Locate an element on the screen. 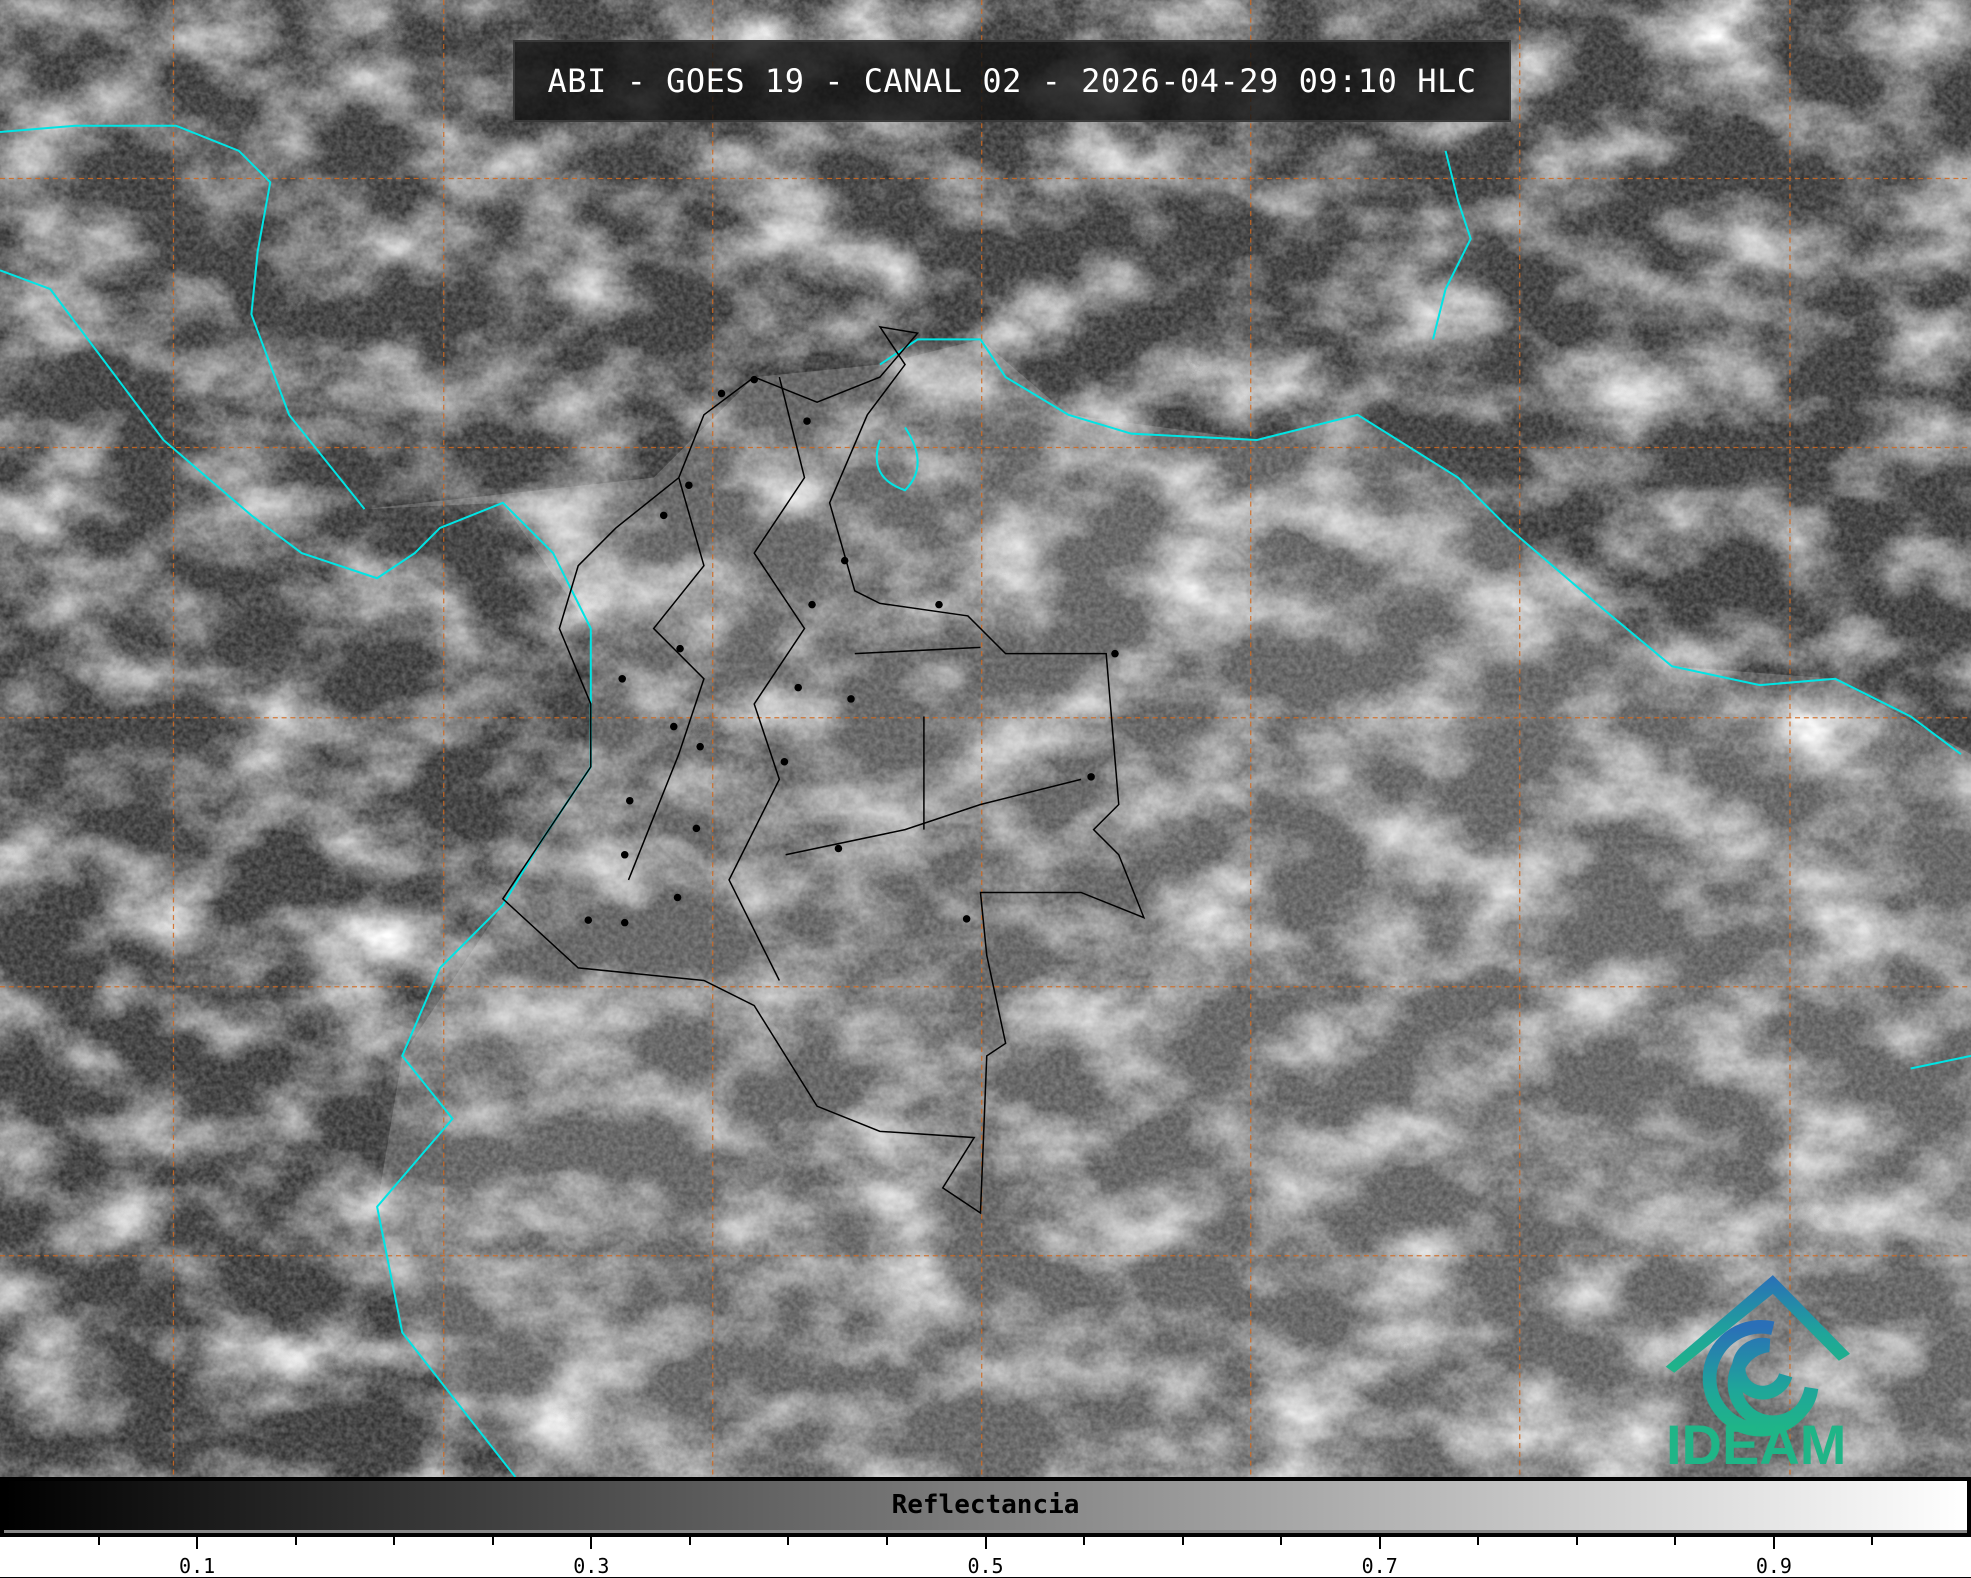  ideam-logo is located at coordinates (1757, 1356).